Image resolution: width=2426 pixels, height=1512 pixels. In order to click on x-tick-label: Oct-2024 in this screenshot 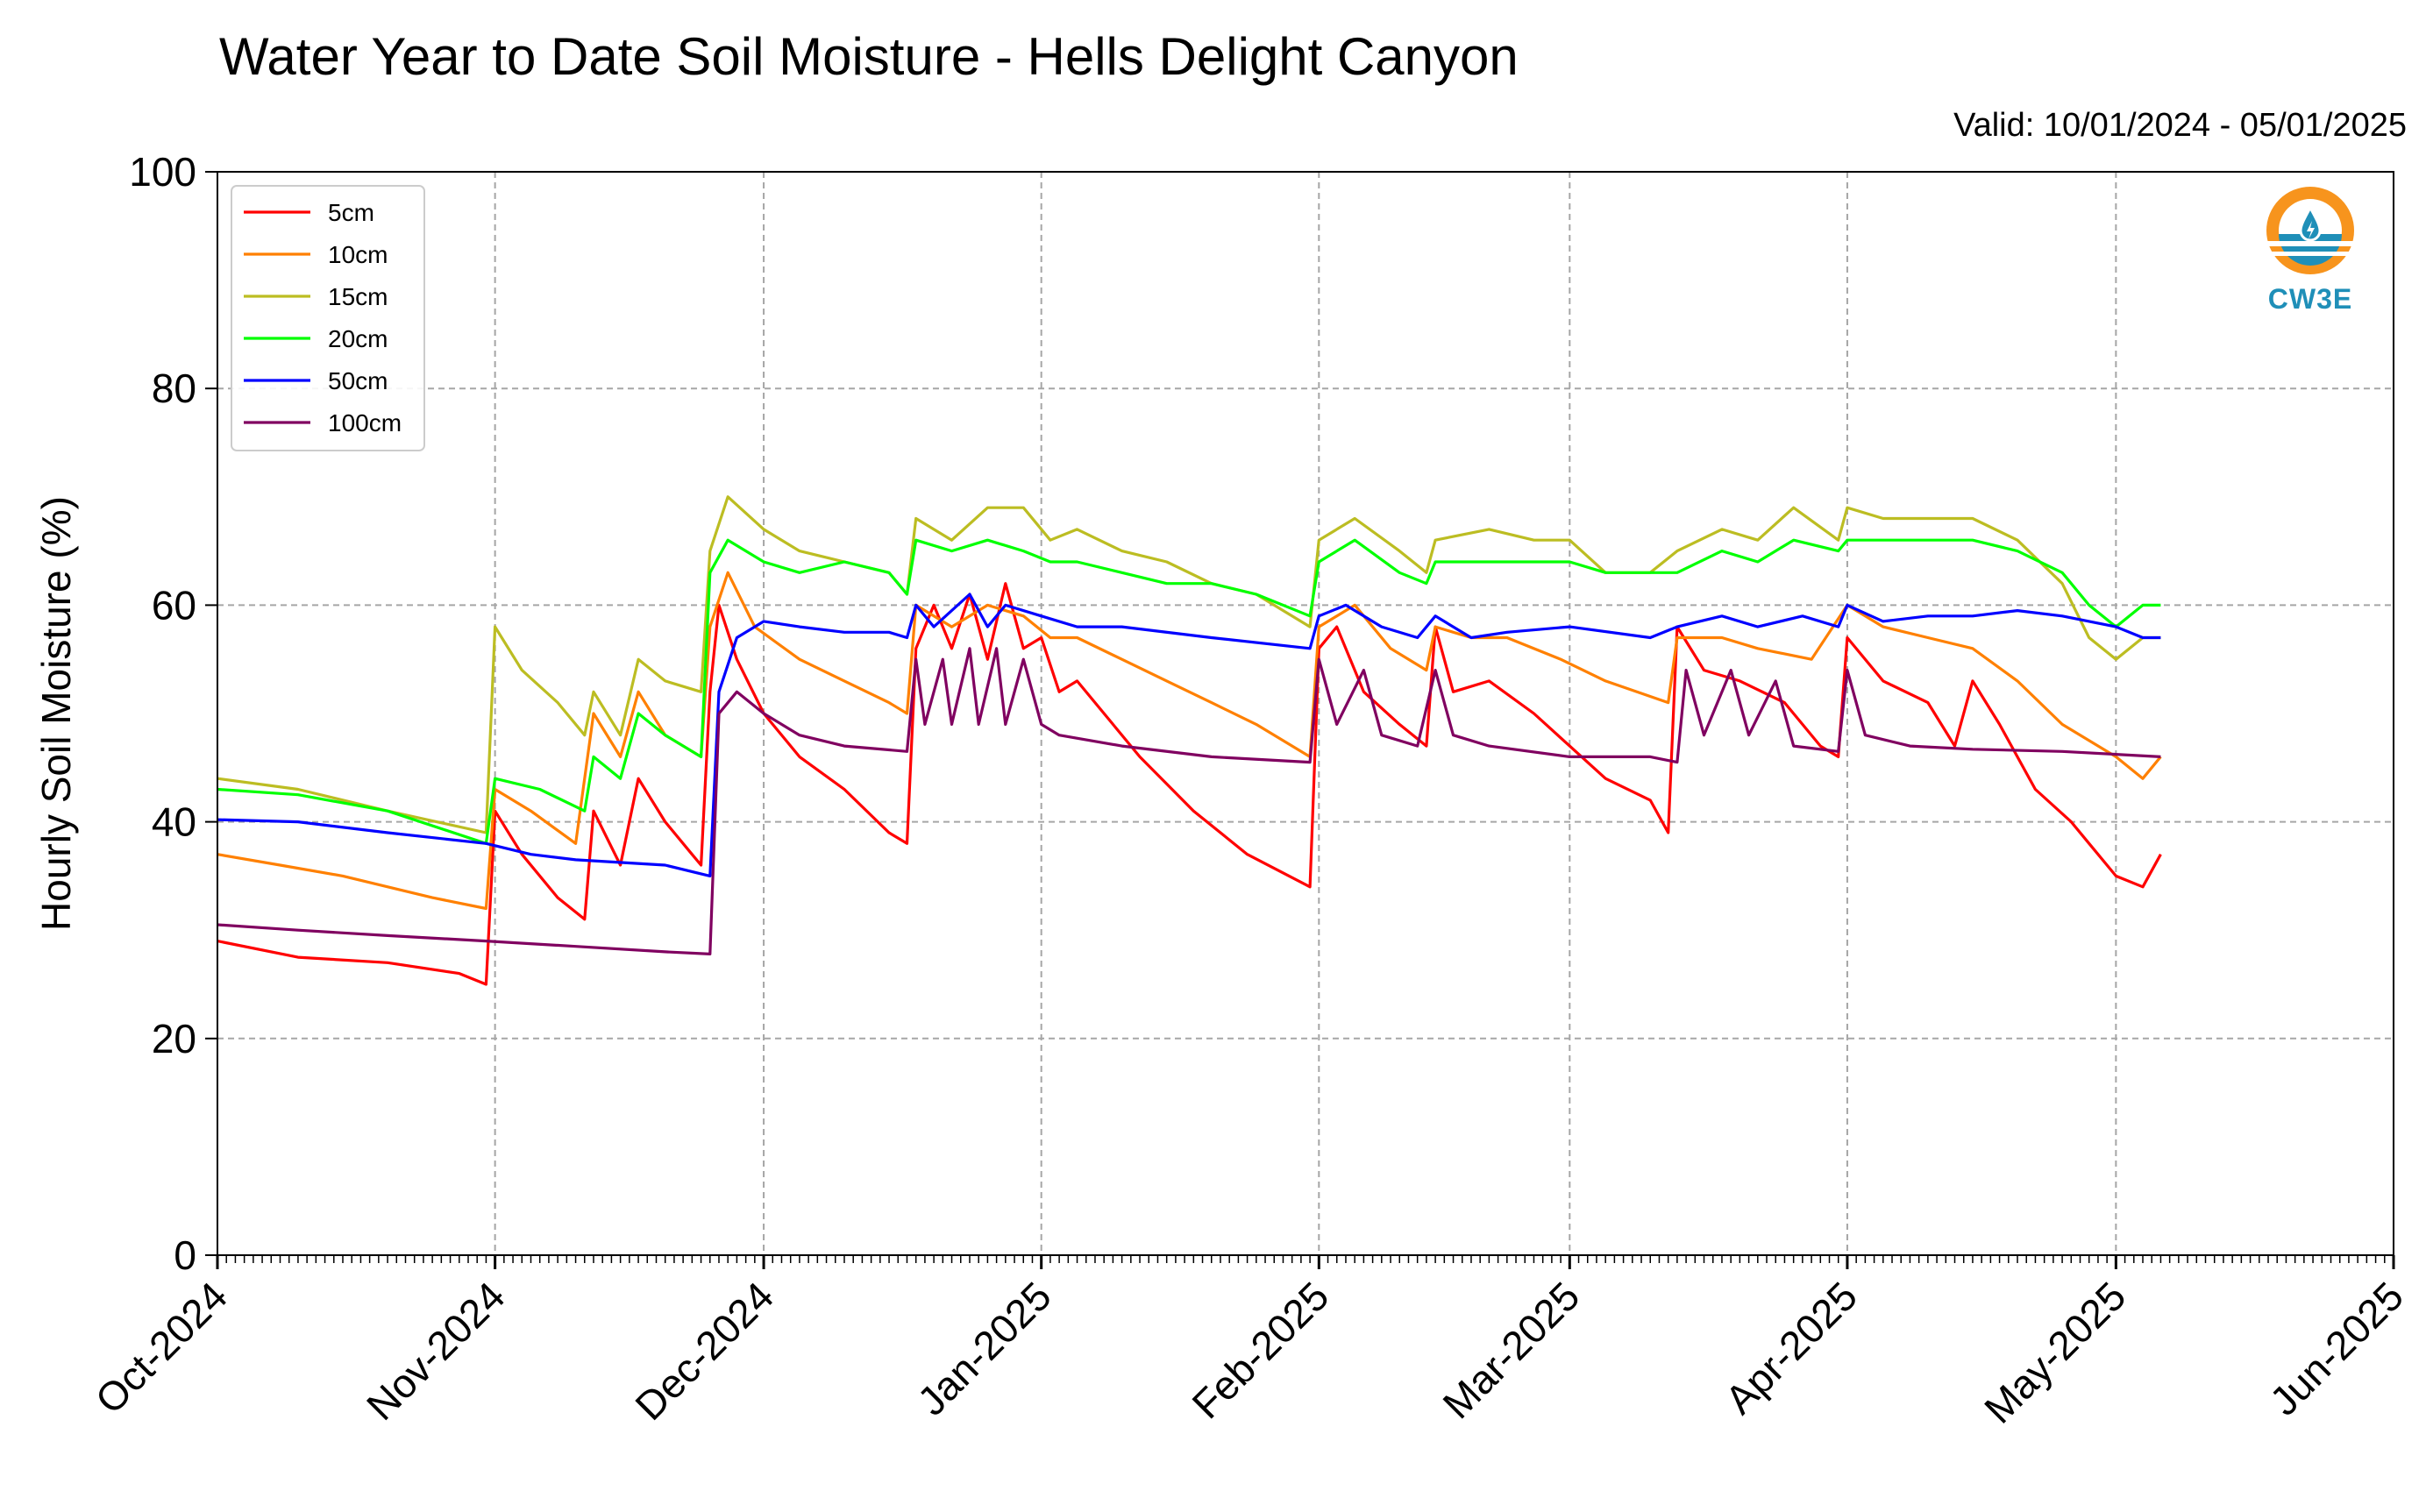, I will do `click(162, 1348)`.